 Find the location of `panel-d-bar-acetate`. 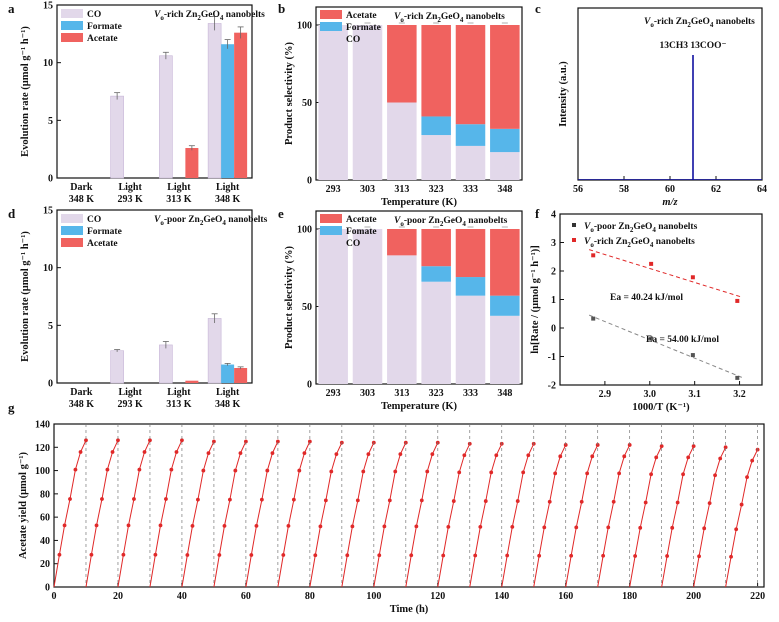

panel-d-bar-acetate is located at coordinates (241, 375).